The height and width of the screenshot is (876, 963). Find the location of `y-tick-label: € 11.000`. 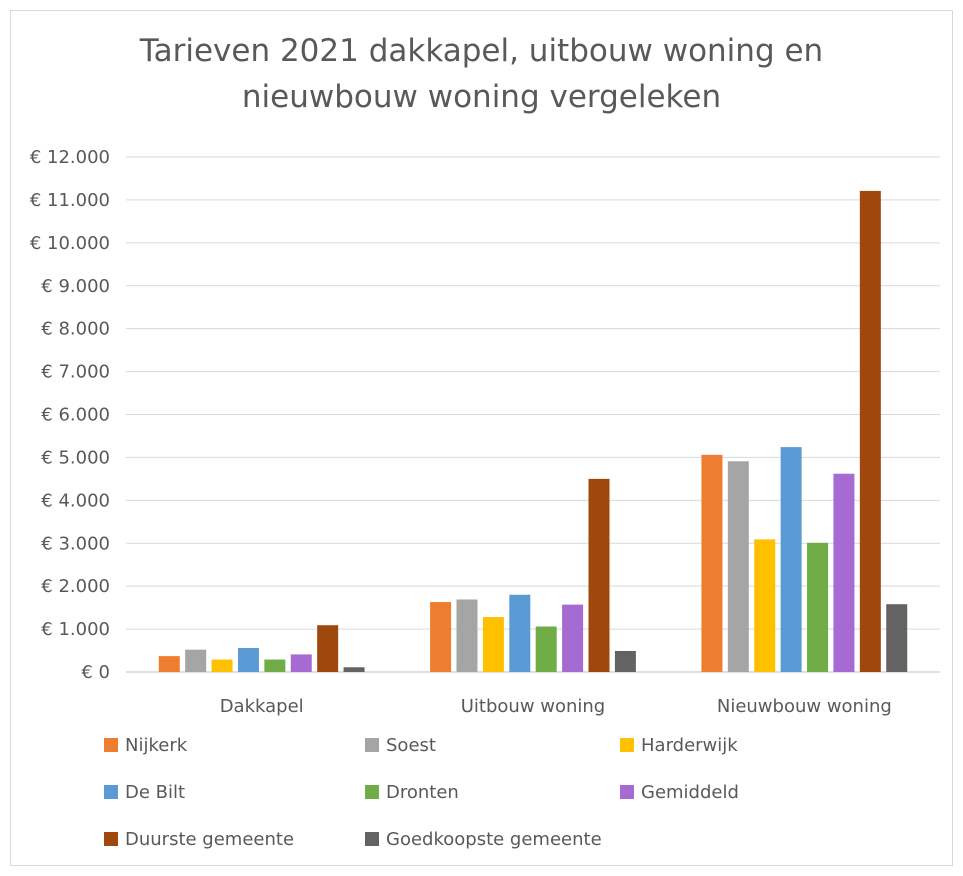

y-tick-label: € 11.000 is located at coordinates (70, 200).